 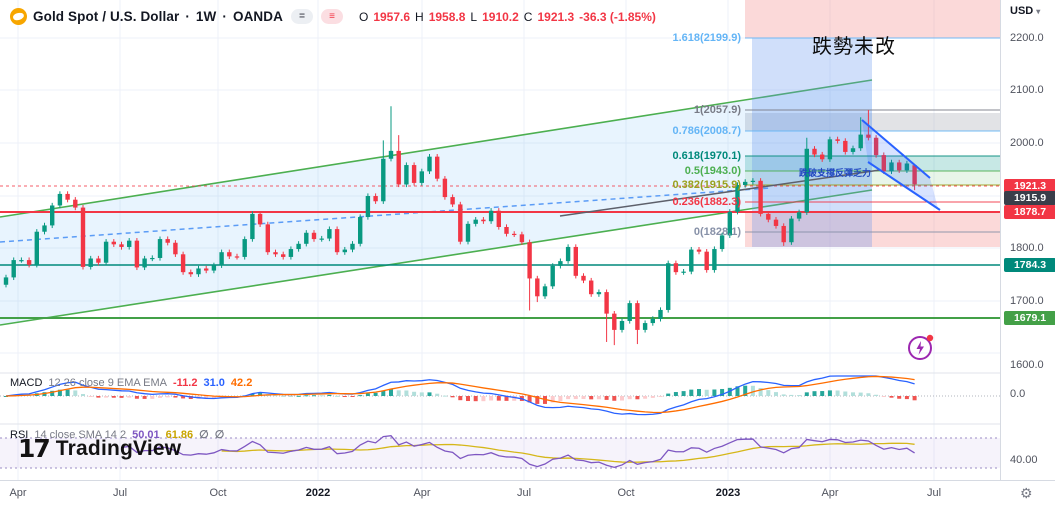 What do you see at coordinates (712, 171) in the screenshot?
I see `fib-level-label: 0.5(1943.0)` at bounding box center [712, 171].